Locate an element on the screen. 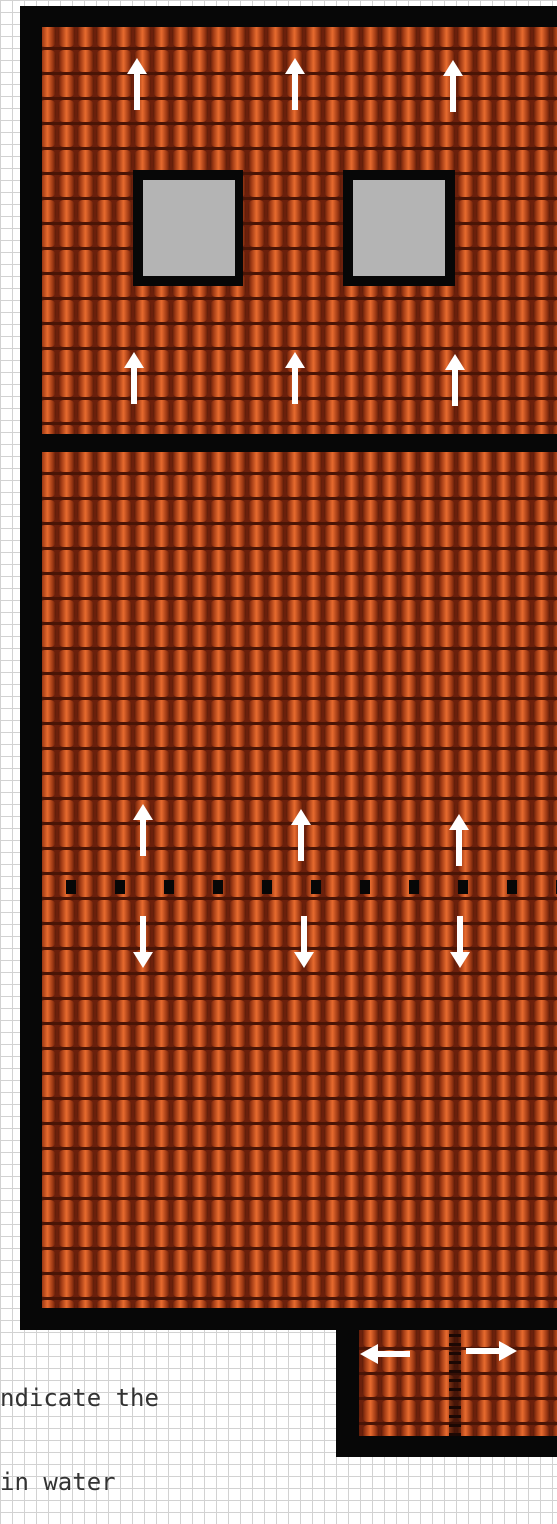  note-text: ndicate the in water is located at coordinates (165, 1426).